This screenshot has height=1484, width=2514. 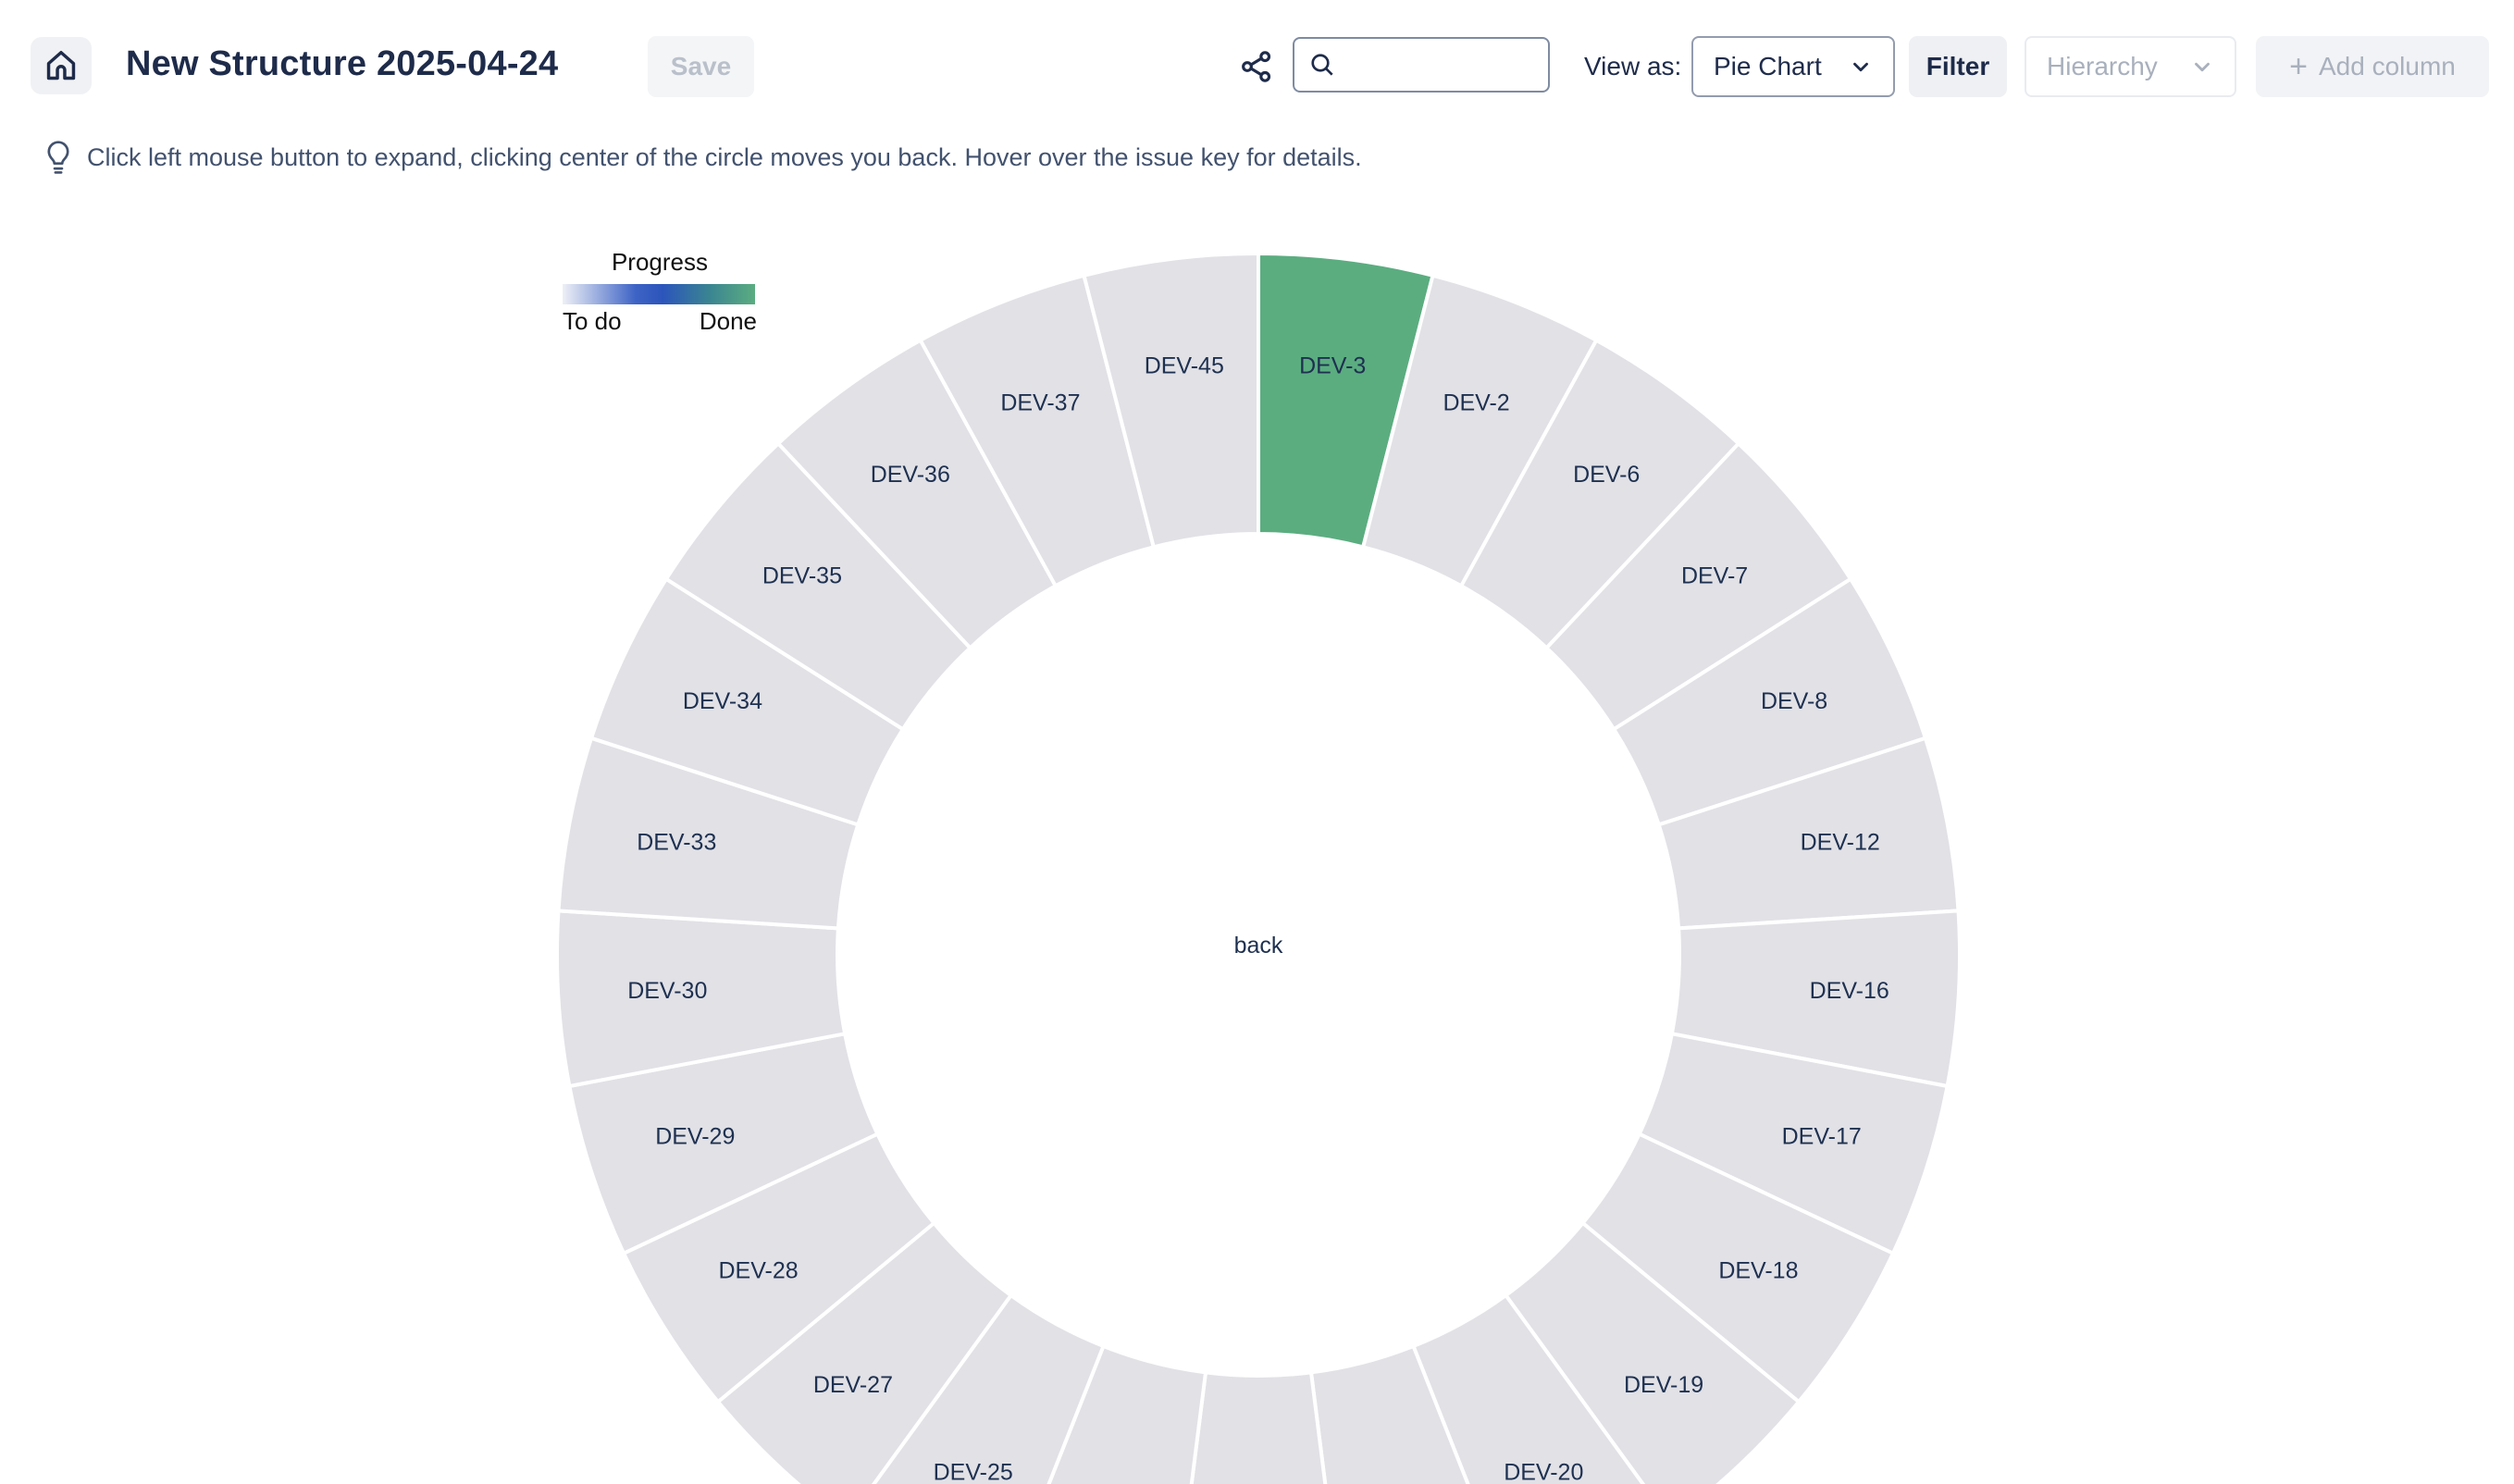 What do you see at coordinates (1333, 366) in the screenshot?
I see `segment-label-DEV-3: DEV-3` at bounding box center [1333, 366].